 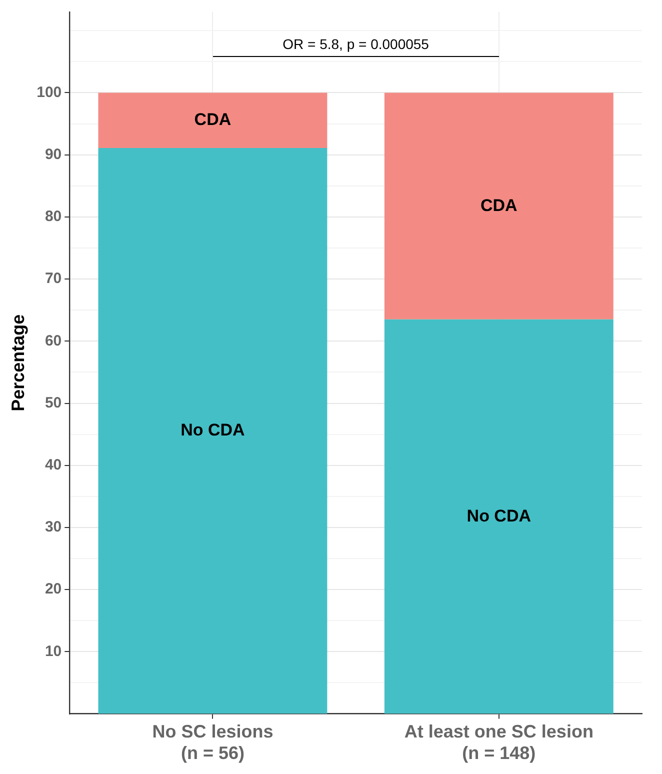 I want to click on annotation: OR = 5.8, p = 0.000055, so click(x=356, y=44).